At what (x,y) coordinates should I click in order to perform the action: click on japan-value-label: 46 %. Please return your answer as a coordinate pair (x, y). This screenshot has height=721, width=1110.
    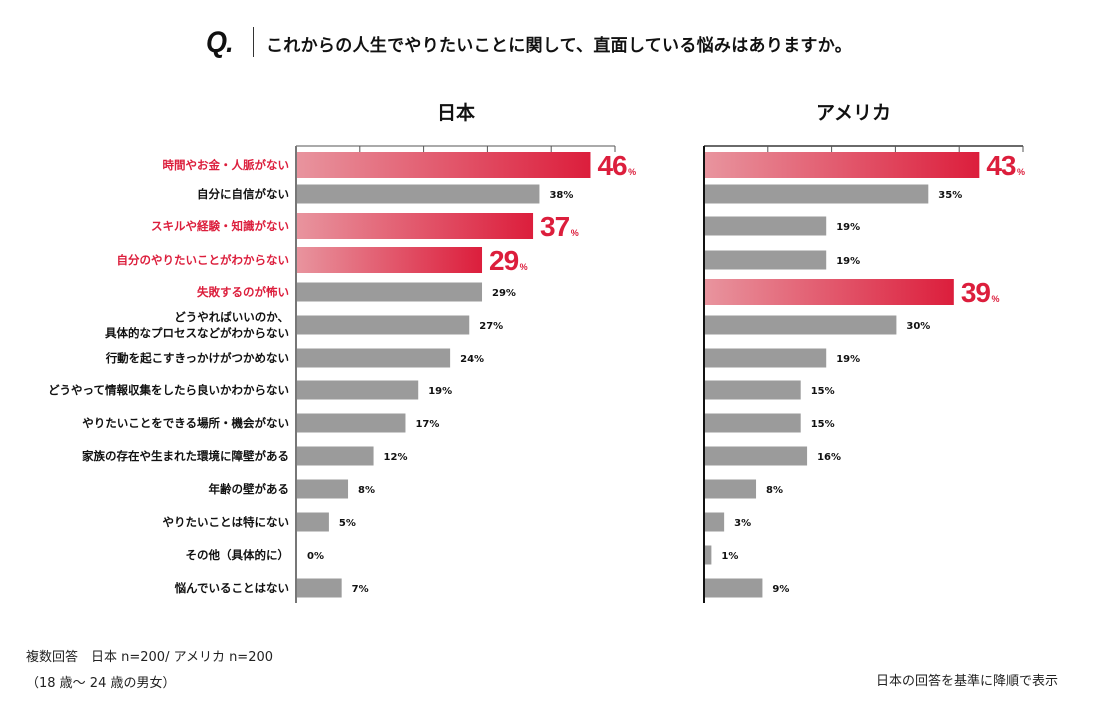
    Looking at the image, I should click on (616, 165).